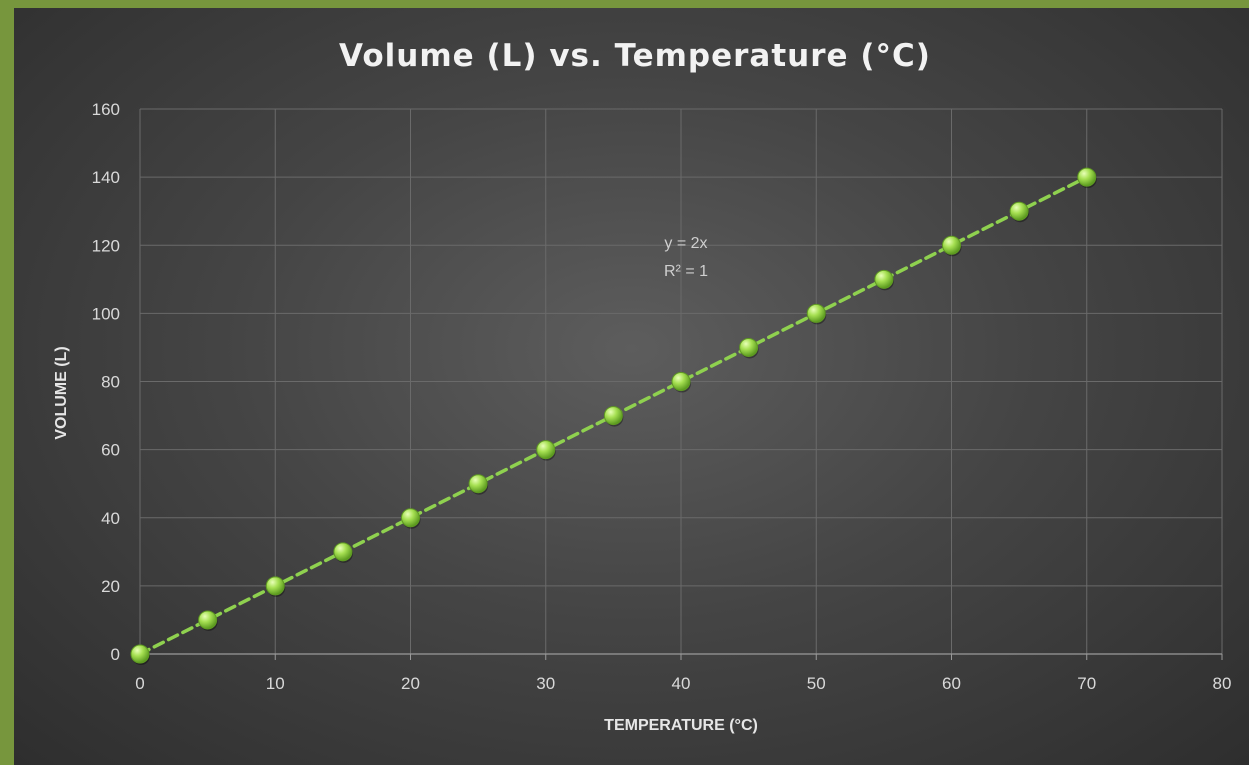 The height and width of the screenshot is (765, 1249). I want to click on y-tick-label-100: 100, so click(106, 313).